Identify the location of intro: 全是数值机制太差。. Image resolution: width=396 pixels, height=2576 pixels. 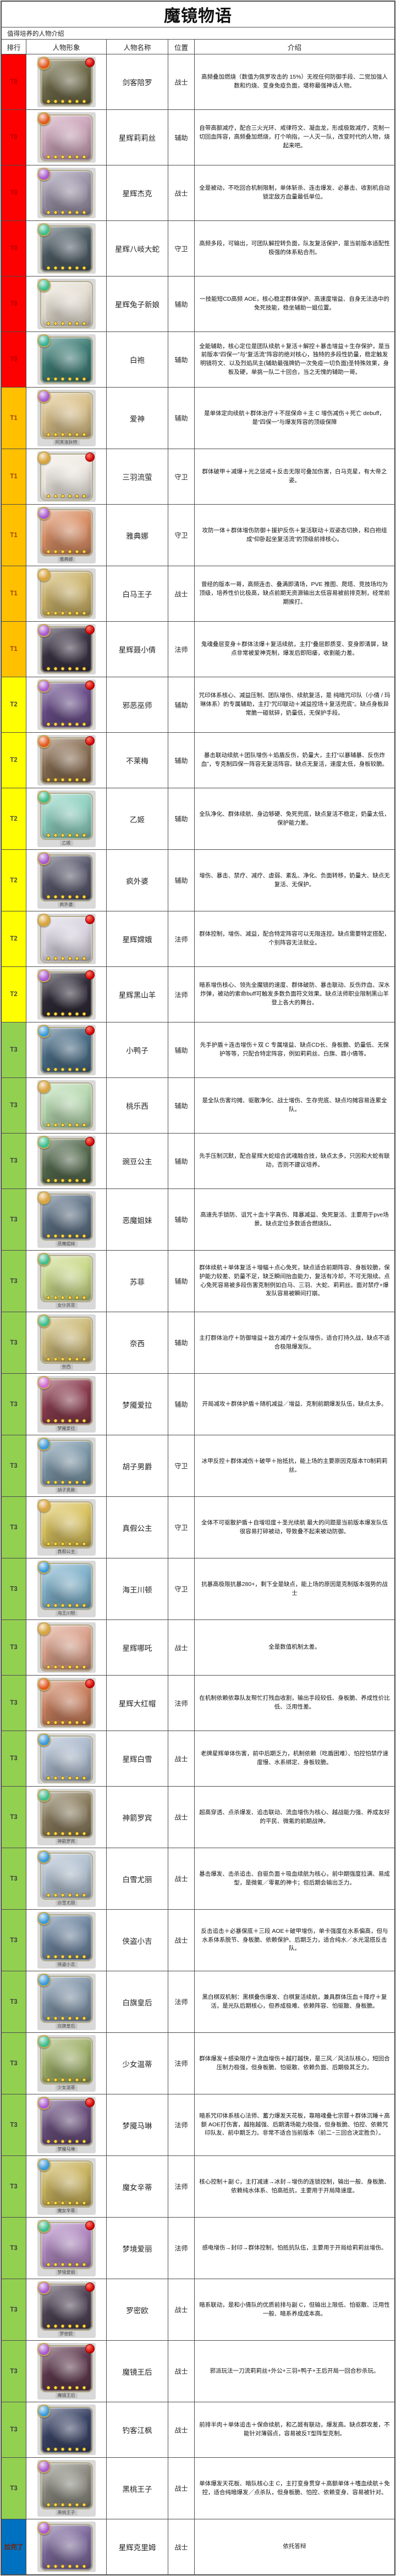
(294, 1647).